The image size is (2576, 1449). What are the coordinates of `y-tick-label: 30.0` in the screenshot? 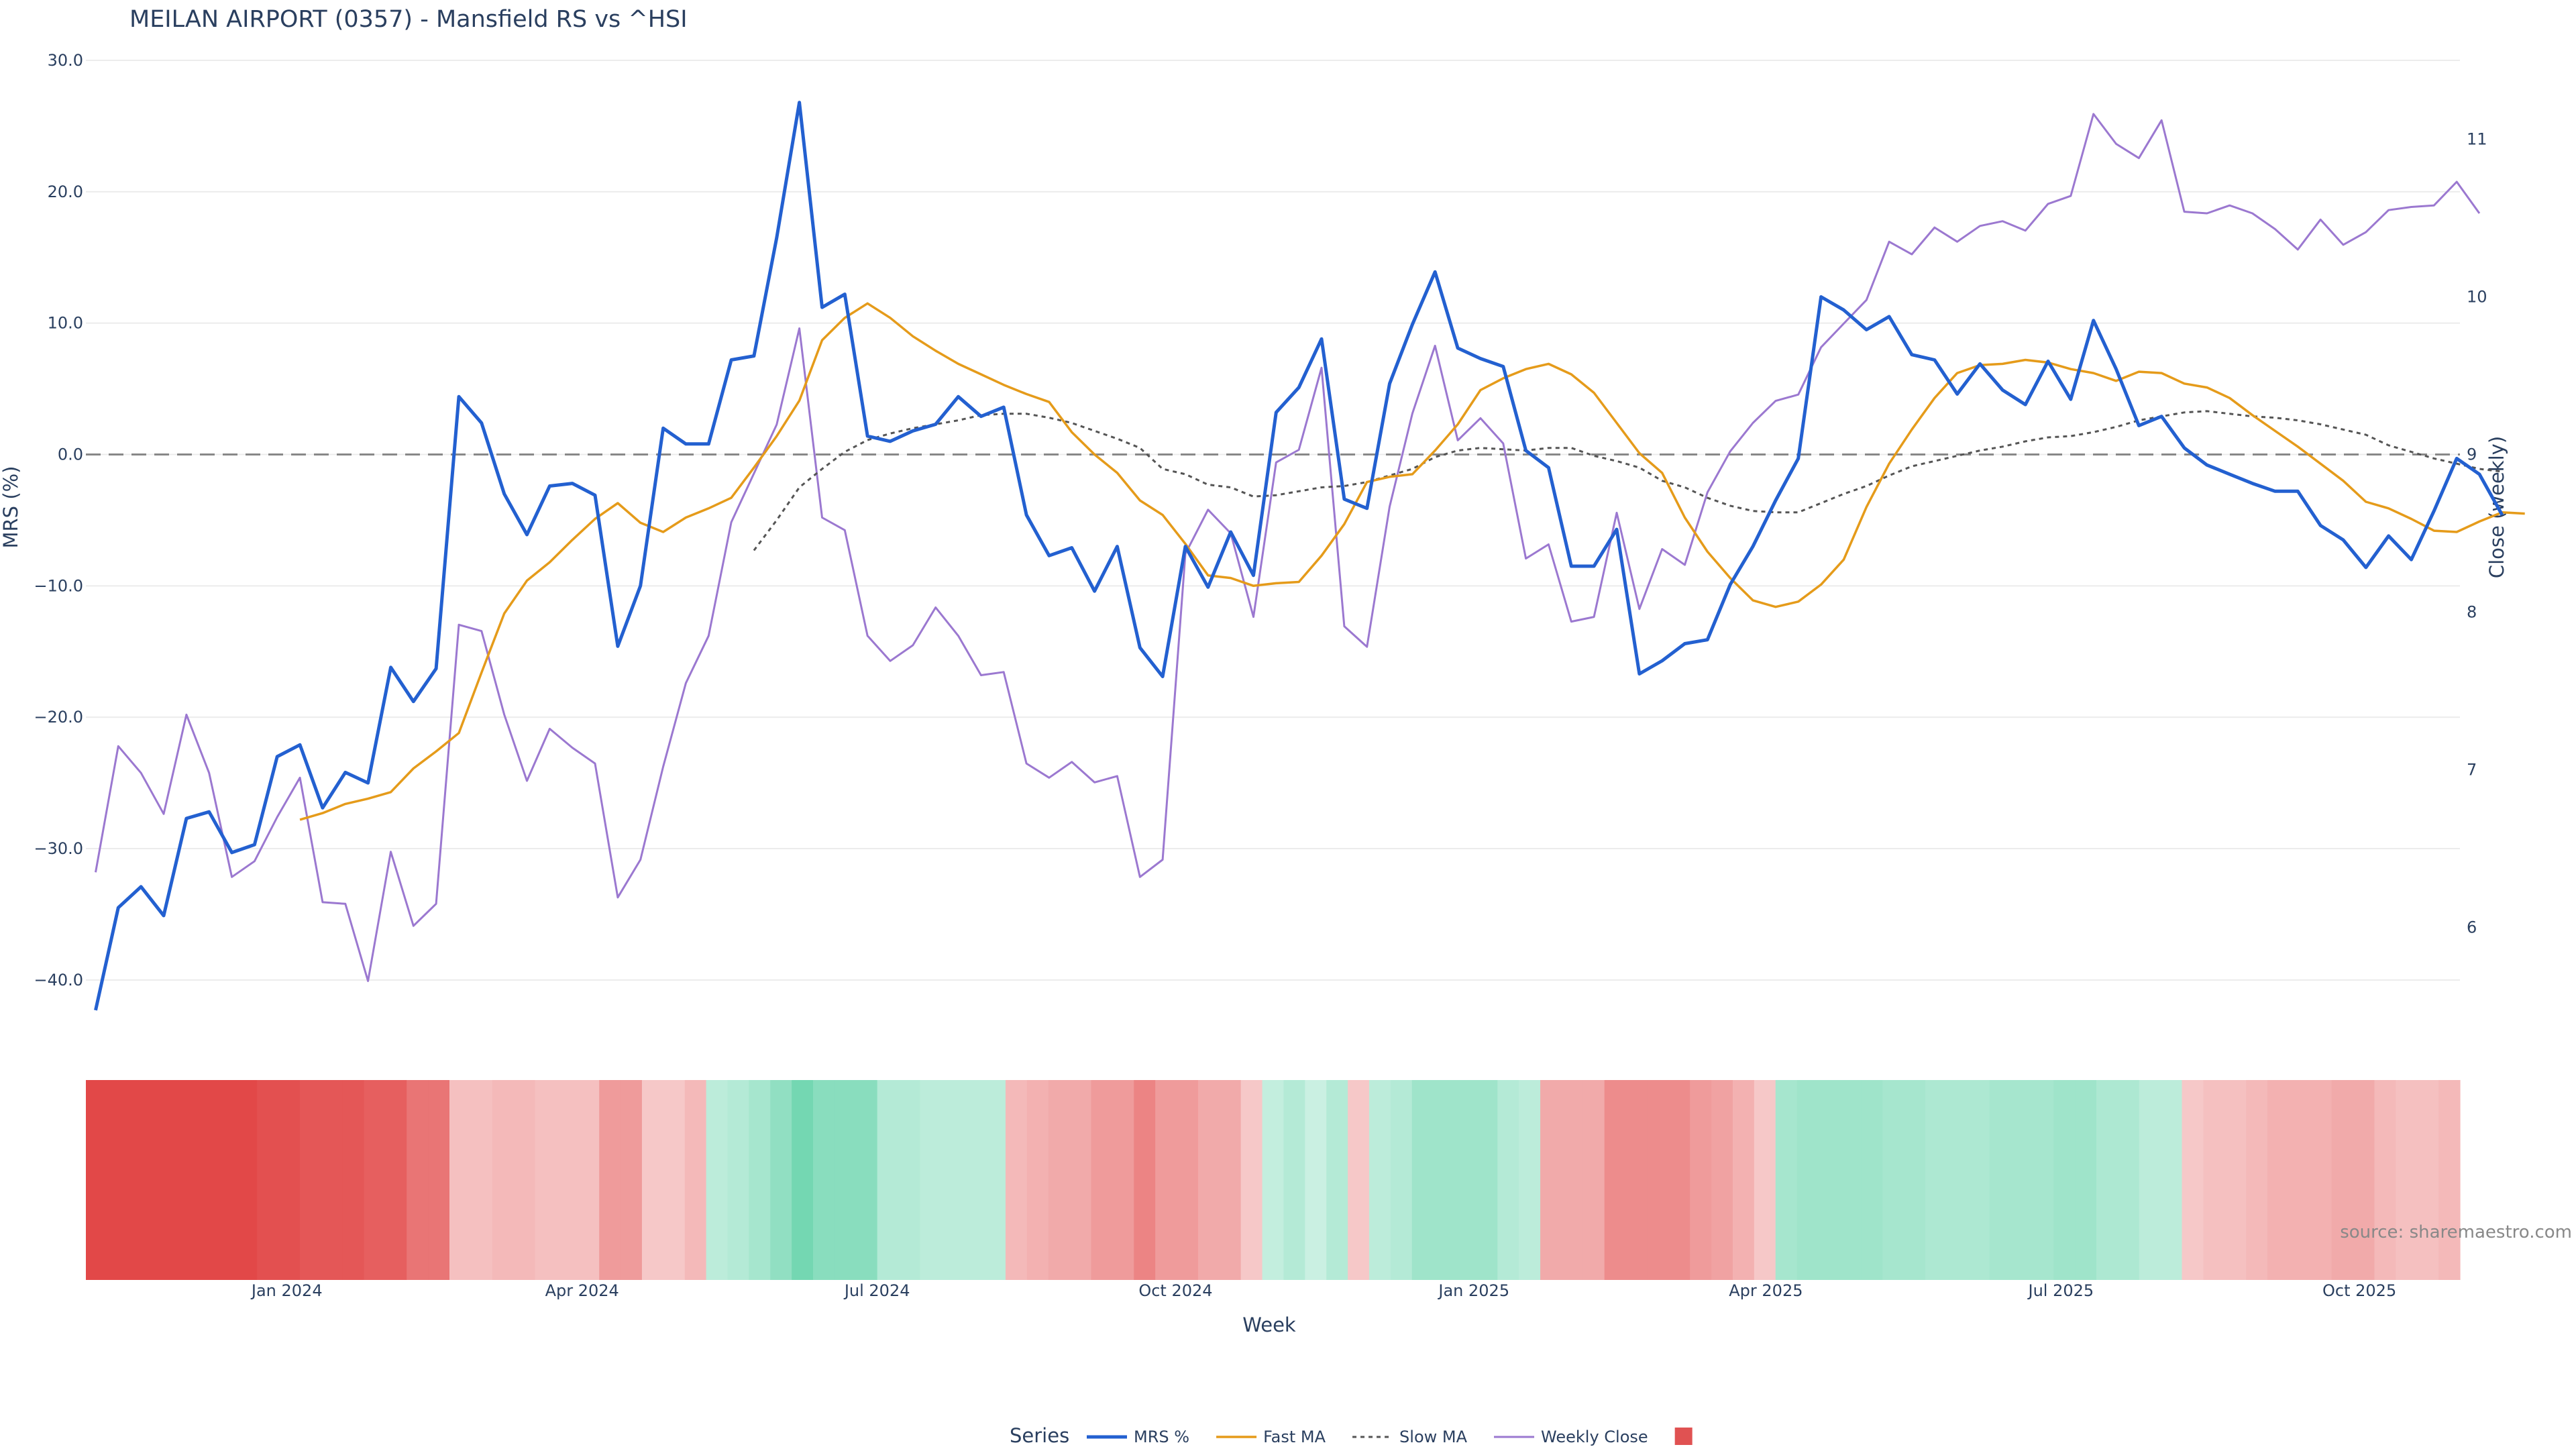 It's located at (65, 60).